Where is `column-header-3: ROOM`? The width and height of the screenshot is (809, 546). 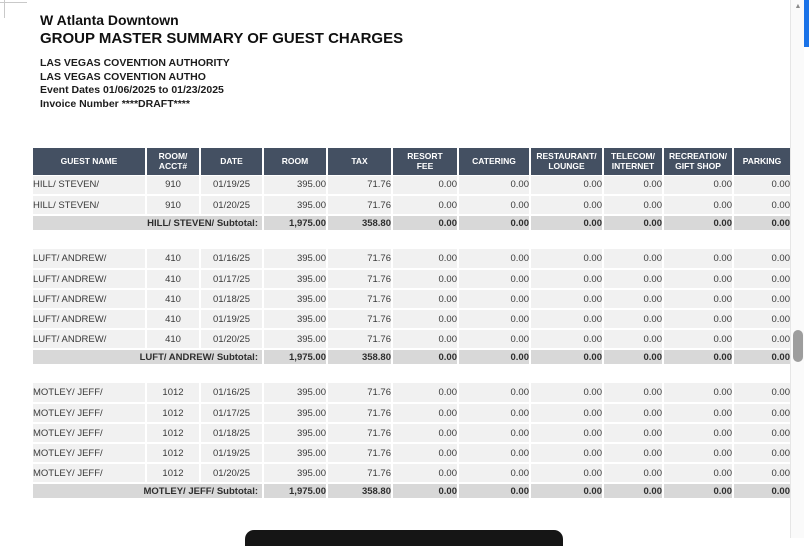
column-header-3: ROOM is located at coordinates (295, 162).